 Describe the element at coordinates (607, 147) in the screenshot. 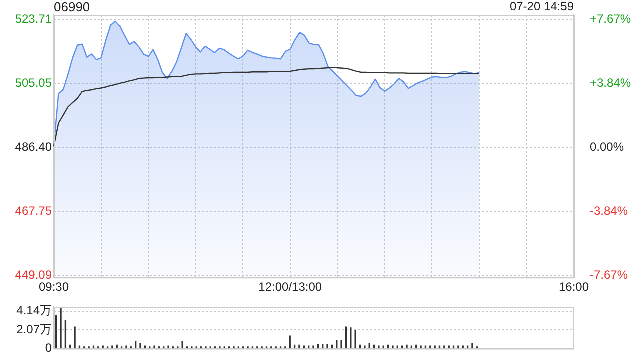

I see `y2-tick-label: 0.00%` at that location.